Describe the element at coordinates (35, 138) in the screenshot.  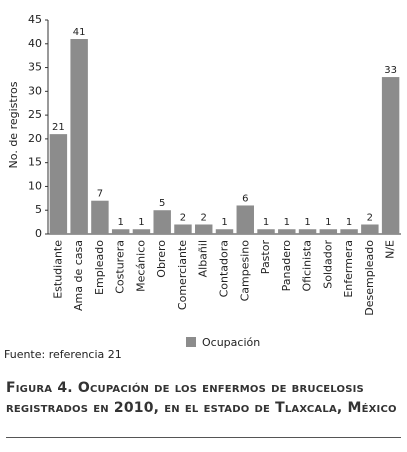
I see `y-tick-label: 20` at that location.